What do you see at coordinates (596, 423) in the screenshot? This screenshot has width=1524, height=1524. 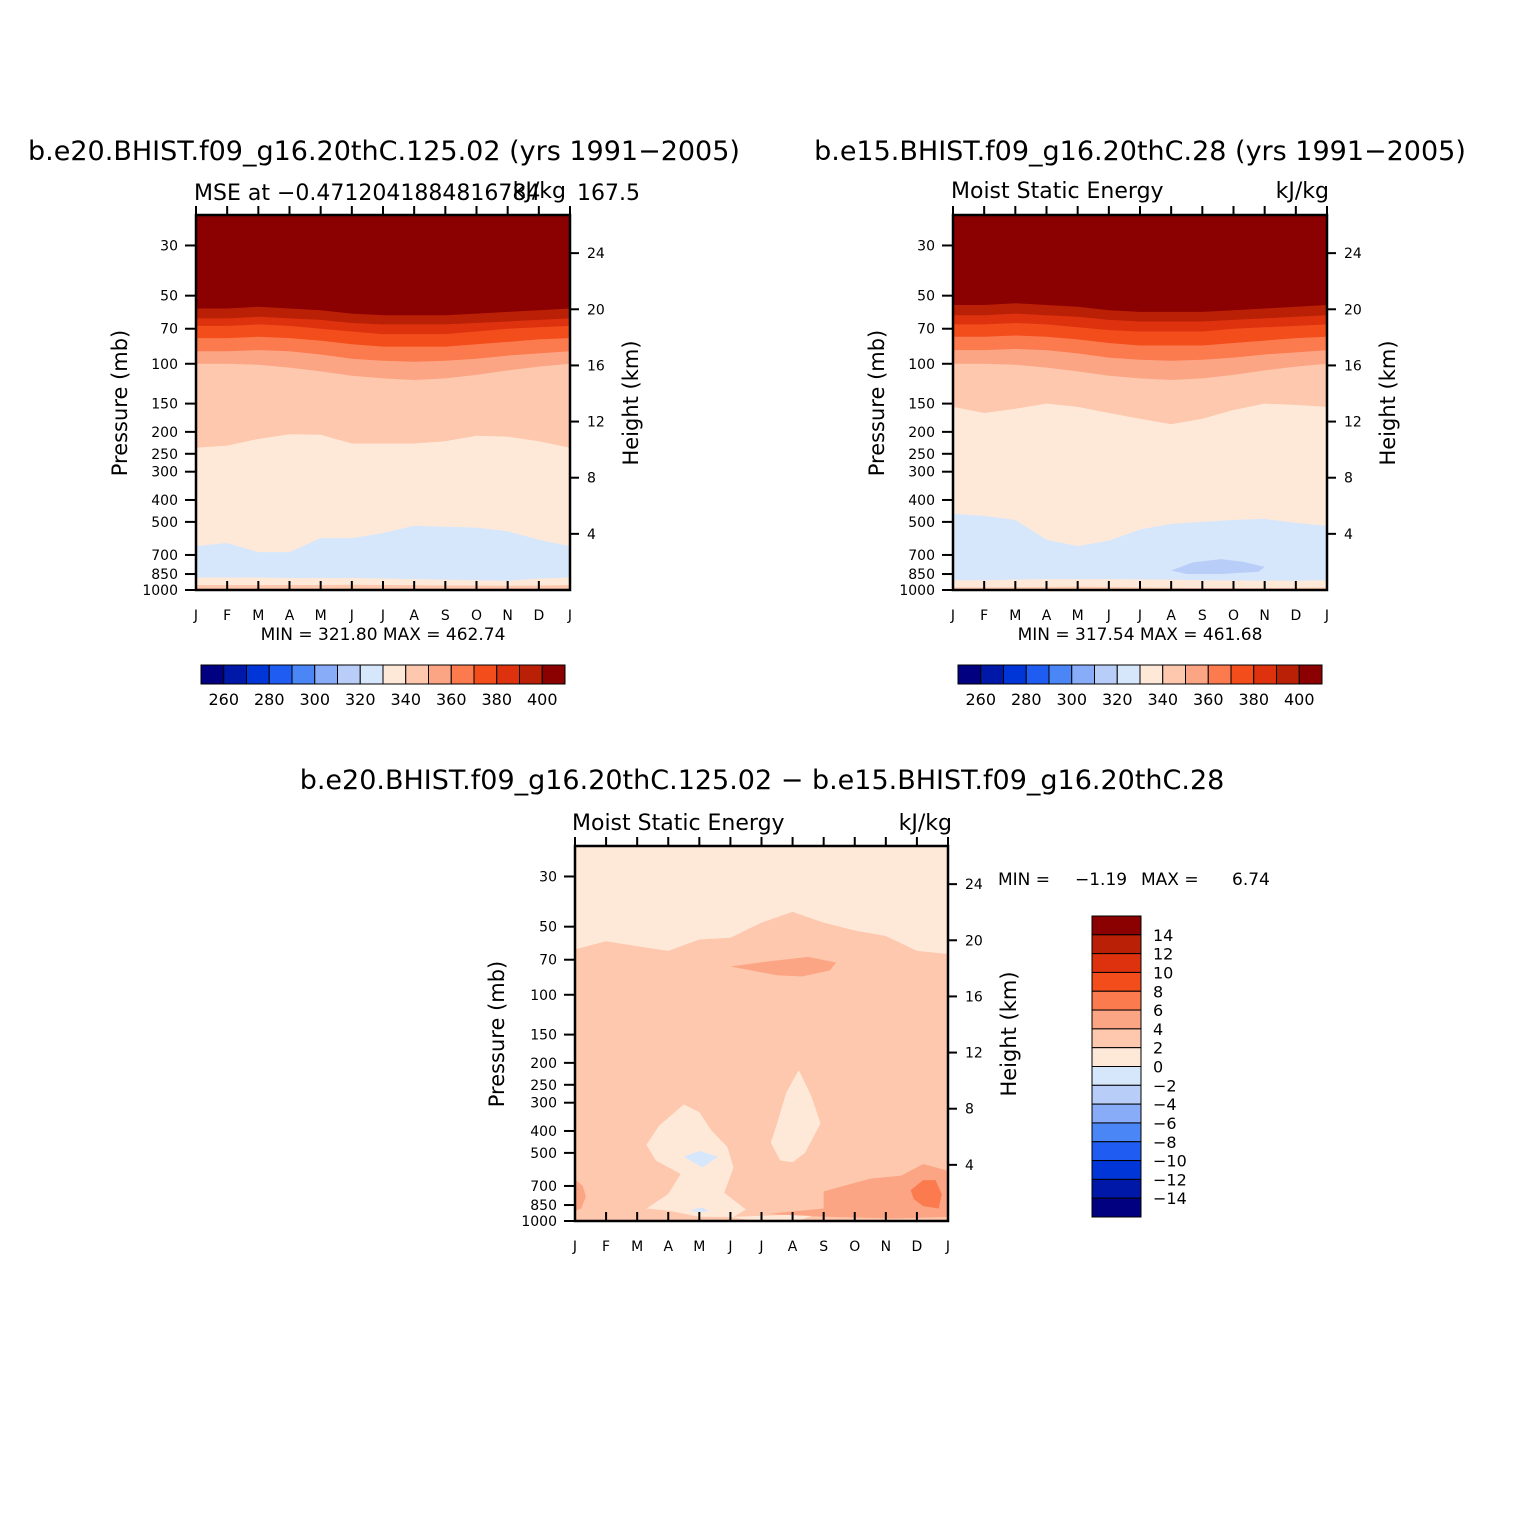 I see `y-right-tick-label: 12` at bounding box center [596, 423].